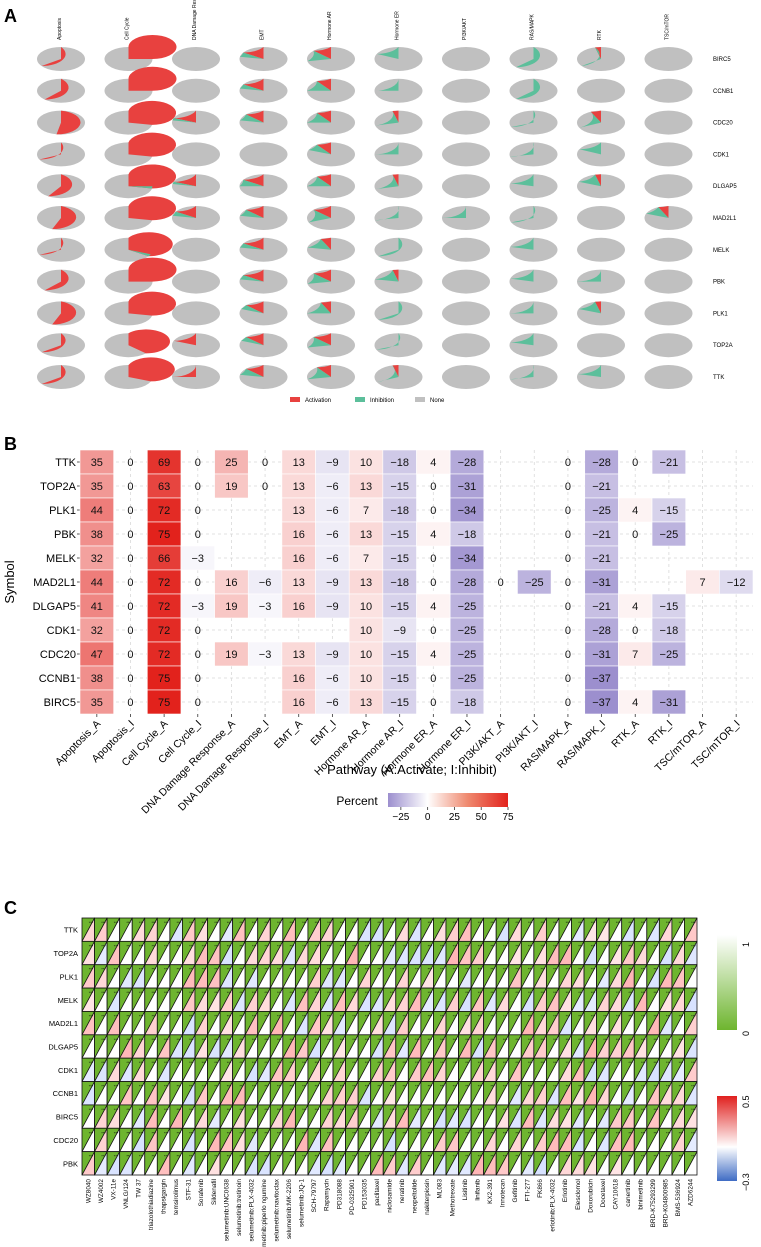 Image resolution: width=761 pixels, height=1247 pixels. What do you see at coordinates (580, 1132) in the screenshot?
I see `c-sig-mark-9-39: ***` at bounding box center [580, 1132].